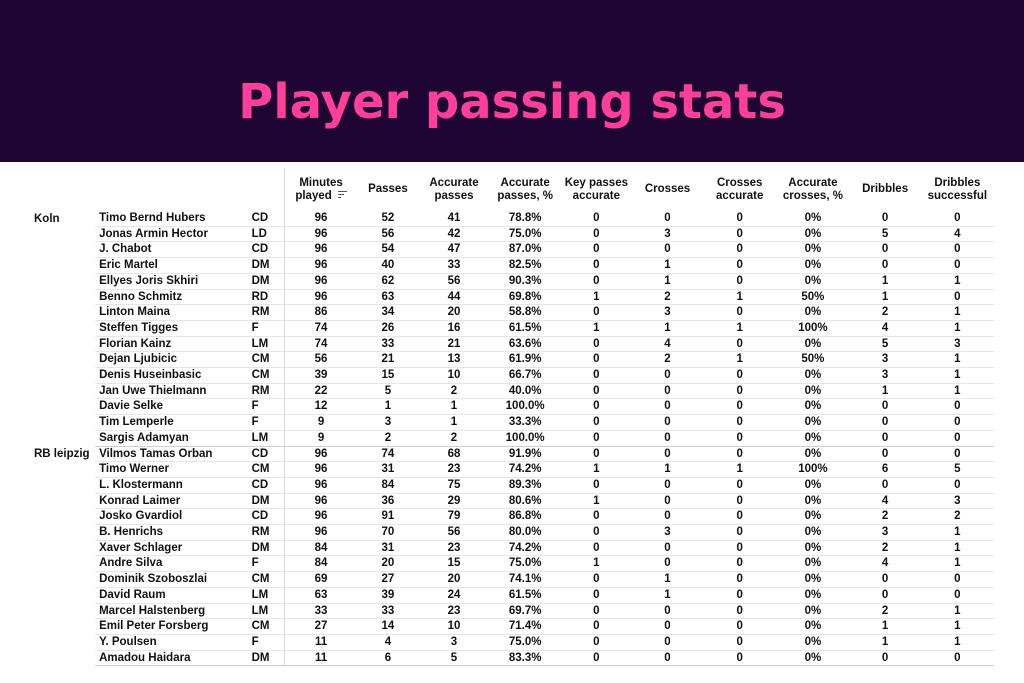 This screenshot has width=1024, height=683. I want to click on stat-cell: 13, so click(454, 360).